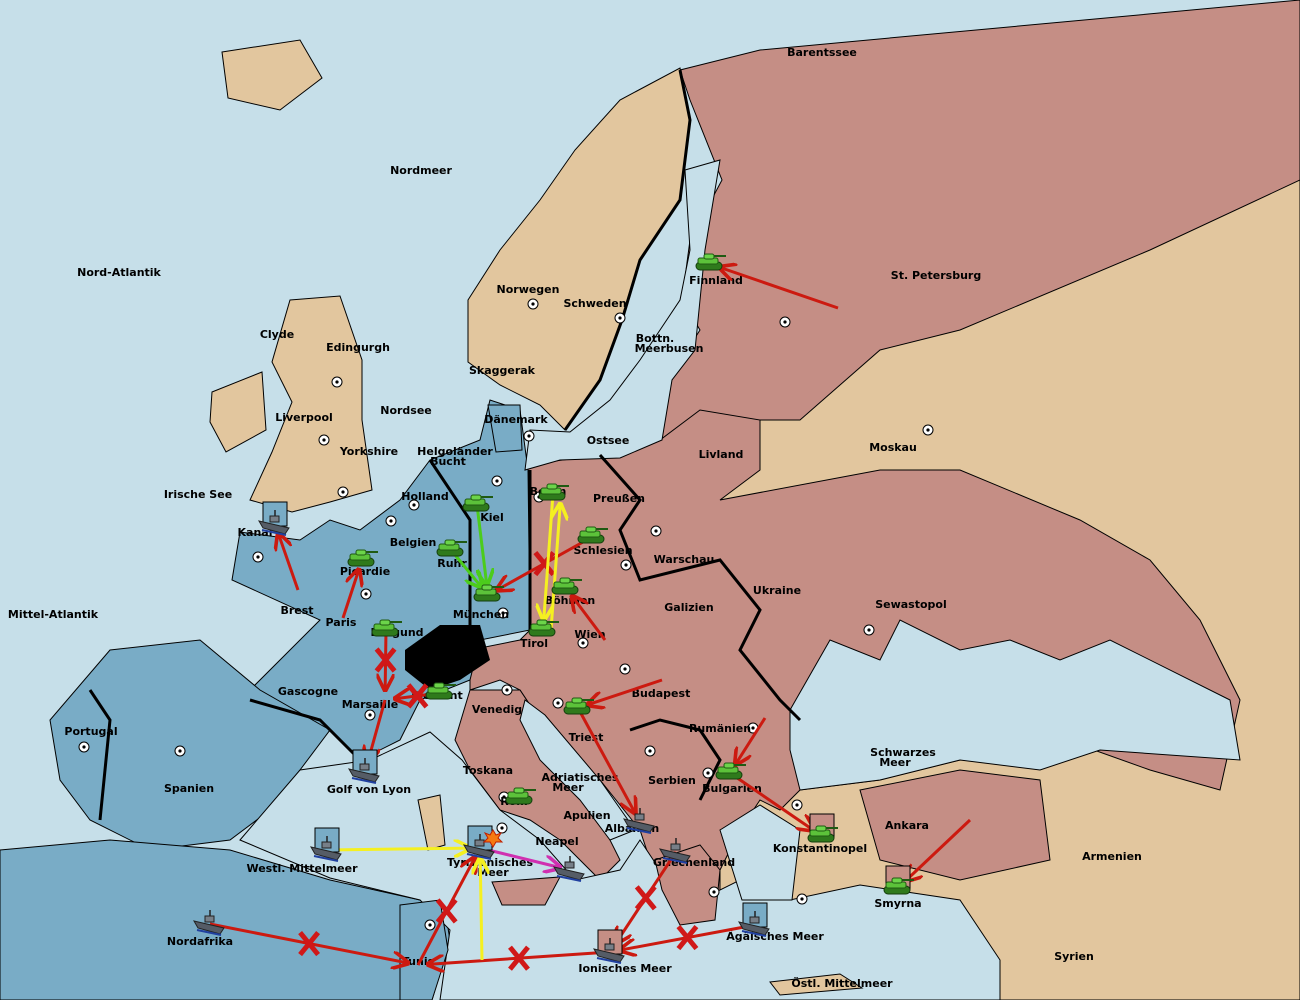 The height and width of the screenshot is (1000, 1300). What do you see at coordinates (90, 731) in the screenshot?
I see `label-portugal: Portugal` at bounding box center [90, 731].